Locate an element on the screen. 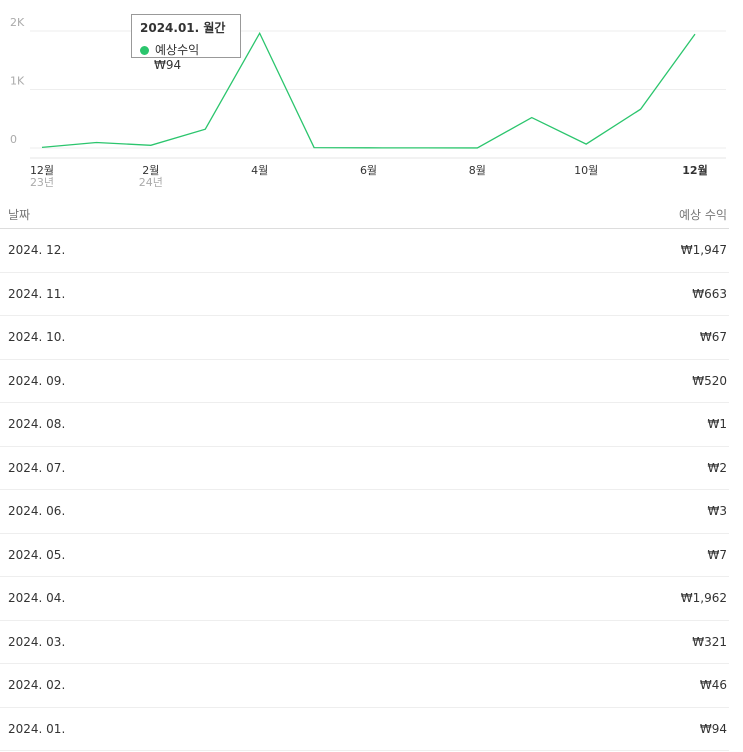 This screenshot has width=743, height=752. date-cell: 2024. 08. is located at coordinates (37, 424).